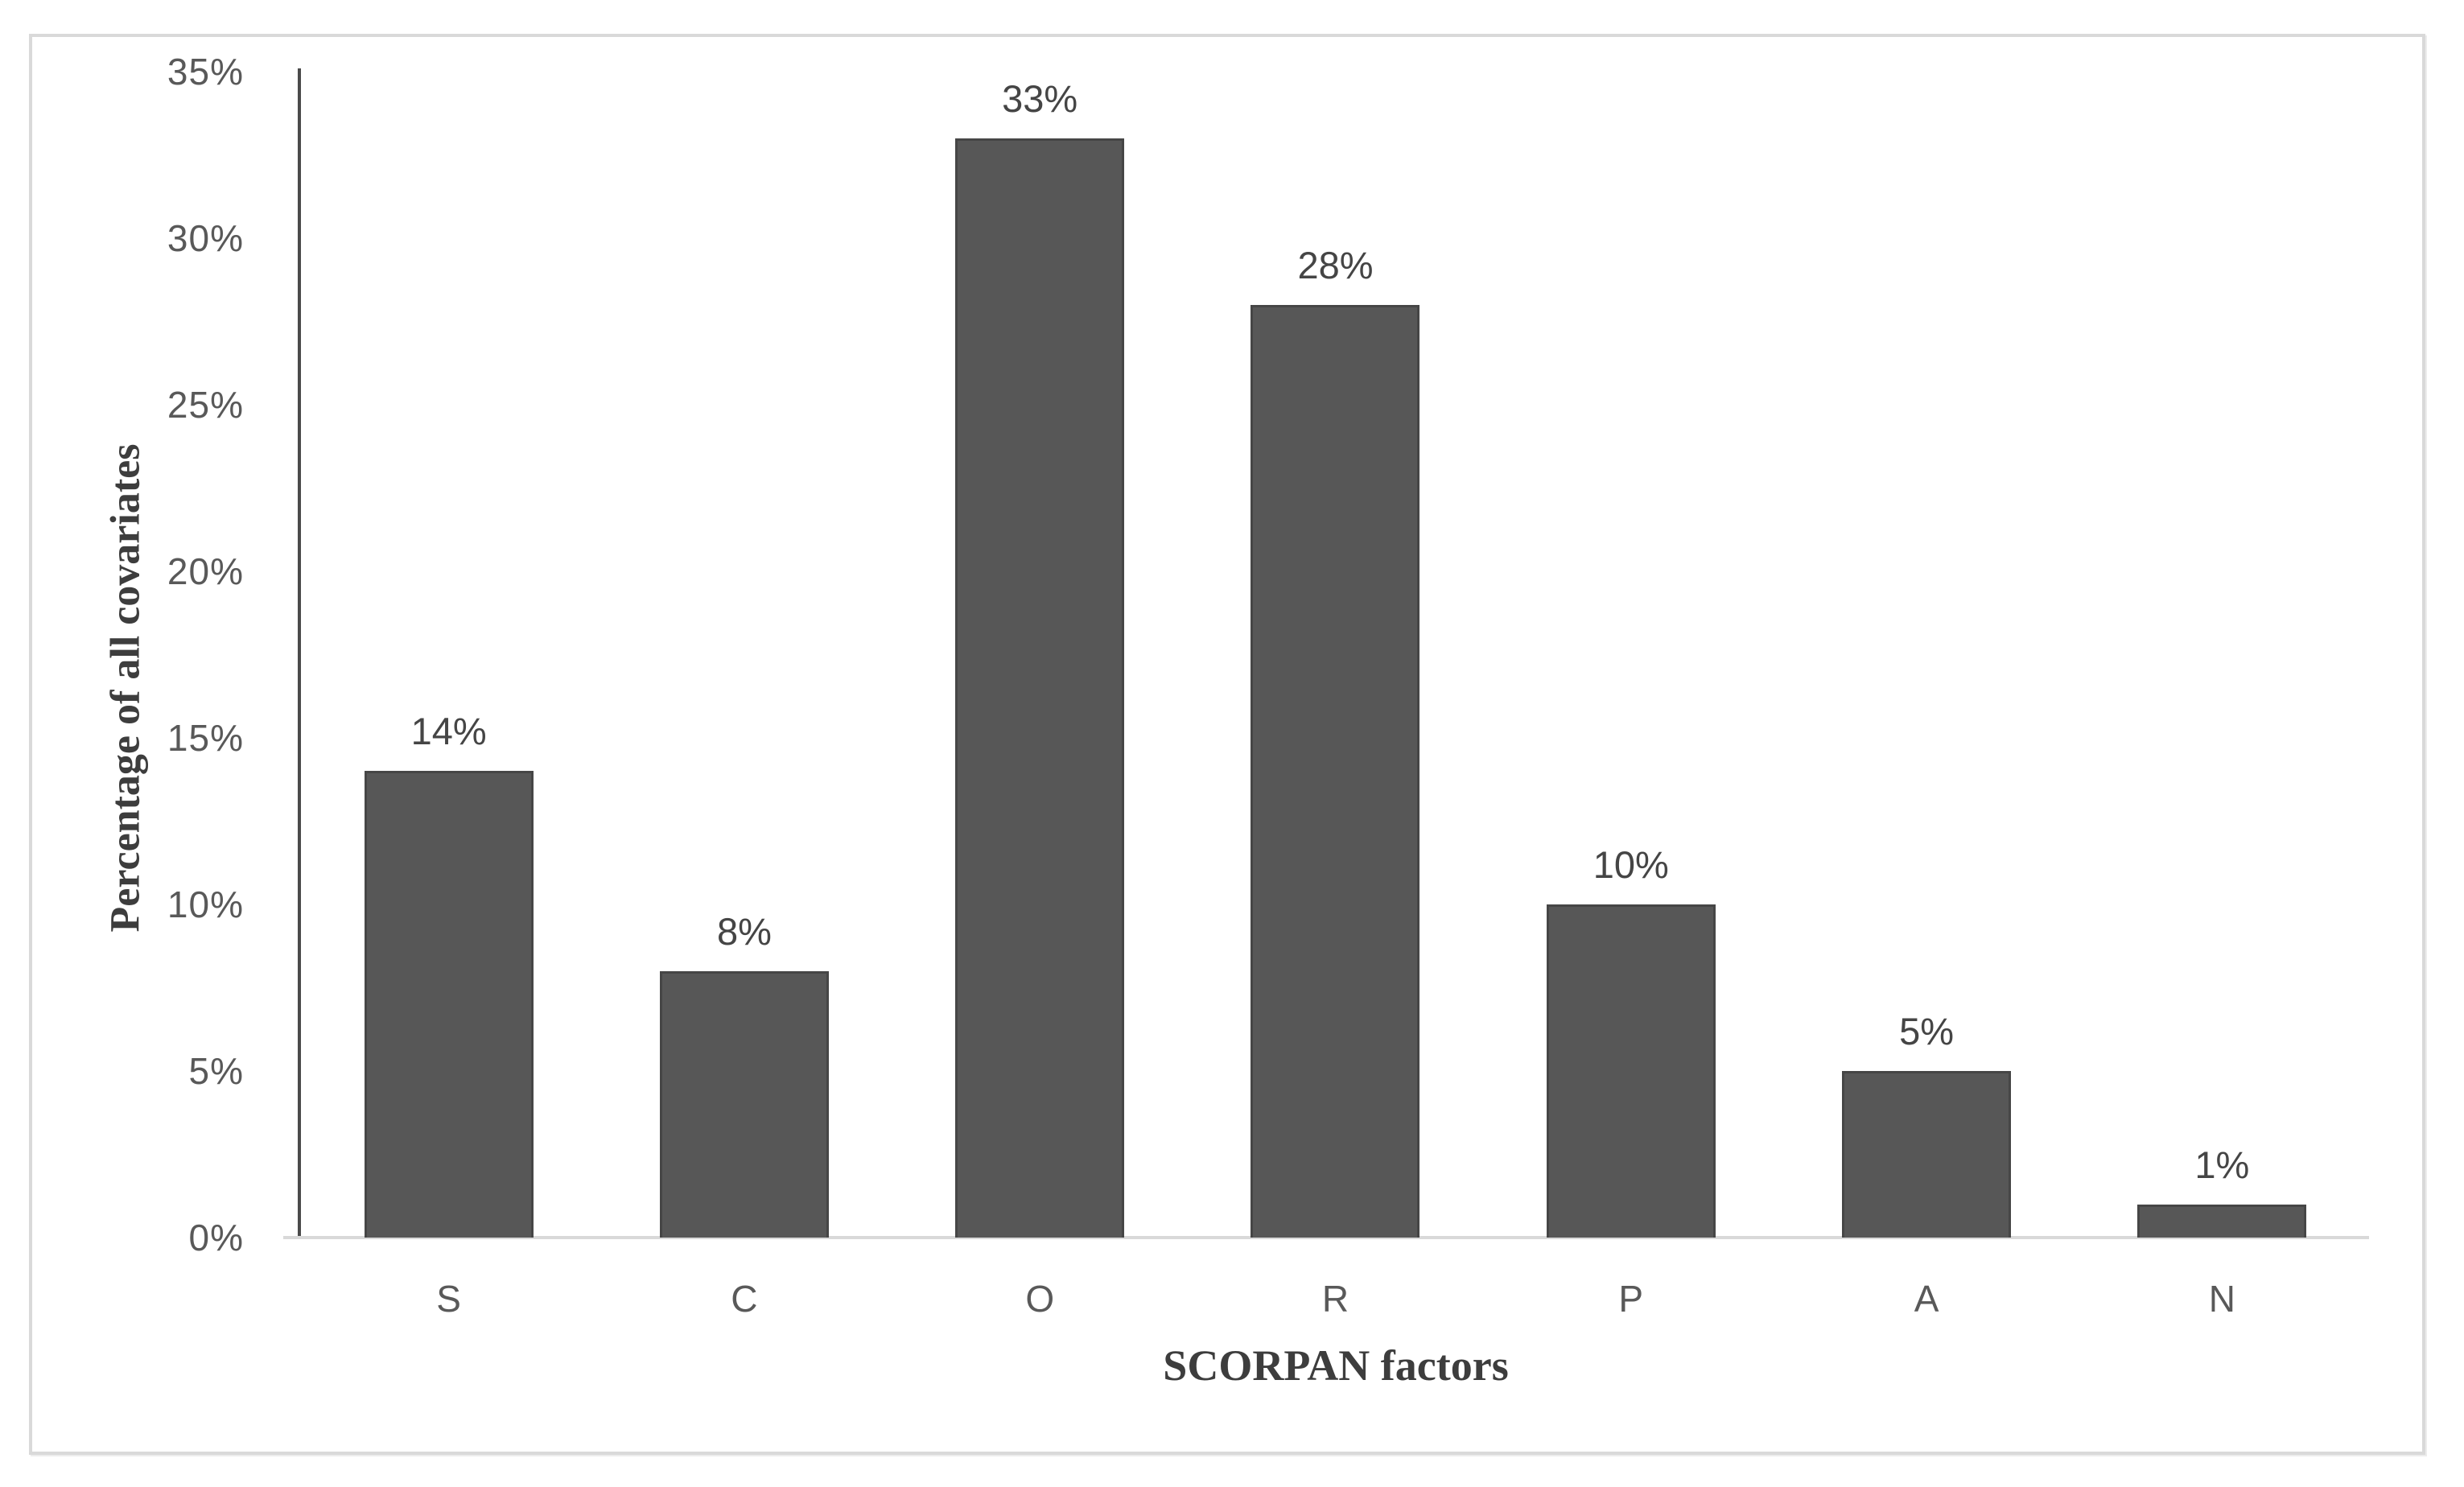  I want to click on x-category-label: R, so click(1335, 1299).